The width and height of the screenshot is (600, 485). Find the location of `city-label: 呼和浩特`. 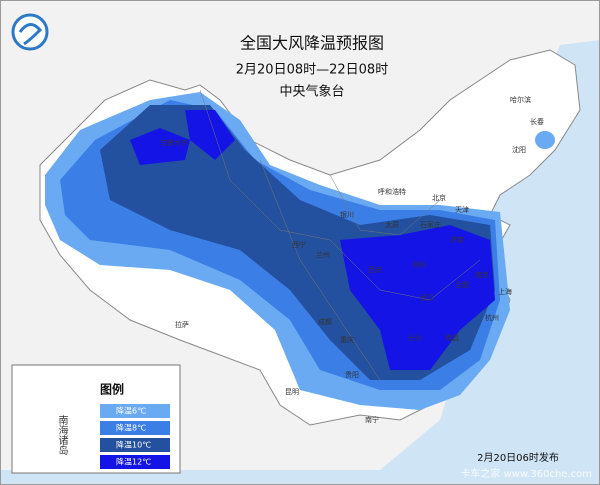

city-label: 呼和浩特 is located at coordinates (392, 191).